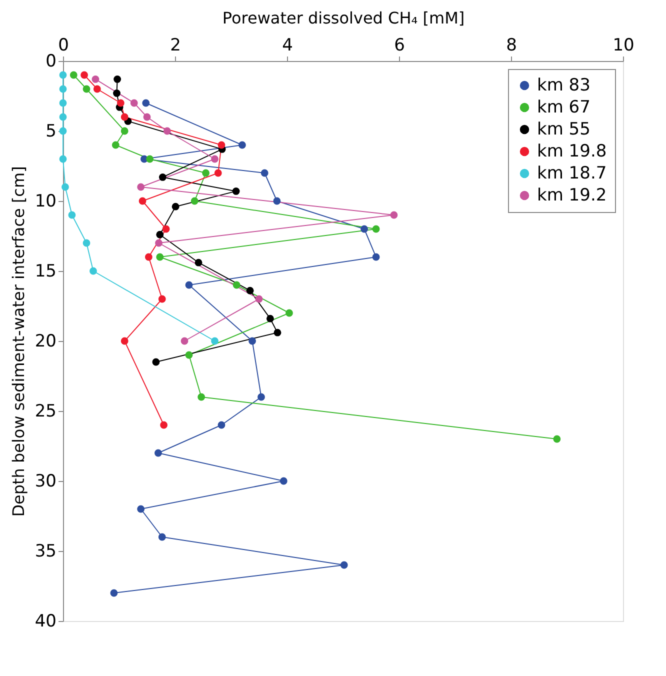 The image size is (666, 676). I want to click on y-tick-label: 30, so click(45, 482).